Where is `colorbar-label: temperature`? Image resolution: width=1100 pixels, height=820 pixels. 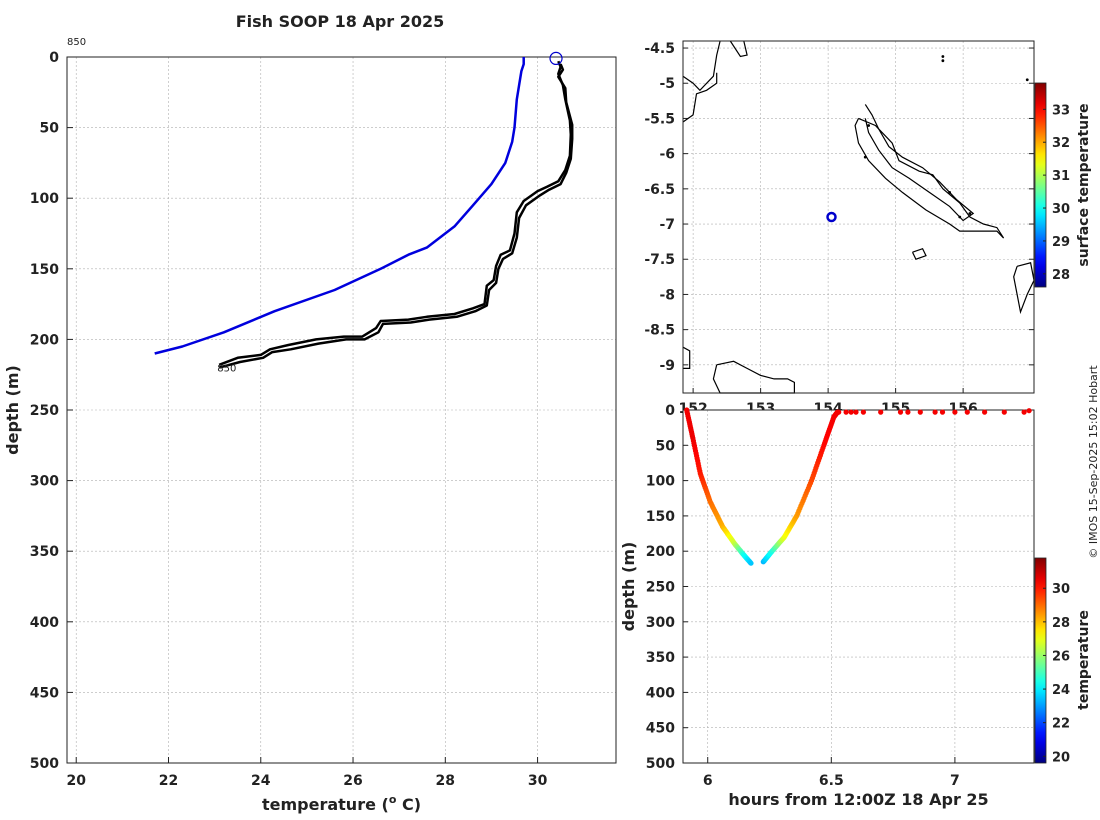 colorbar-label: temperature is located at coordinates (1084, 660).